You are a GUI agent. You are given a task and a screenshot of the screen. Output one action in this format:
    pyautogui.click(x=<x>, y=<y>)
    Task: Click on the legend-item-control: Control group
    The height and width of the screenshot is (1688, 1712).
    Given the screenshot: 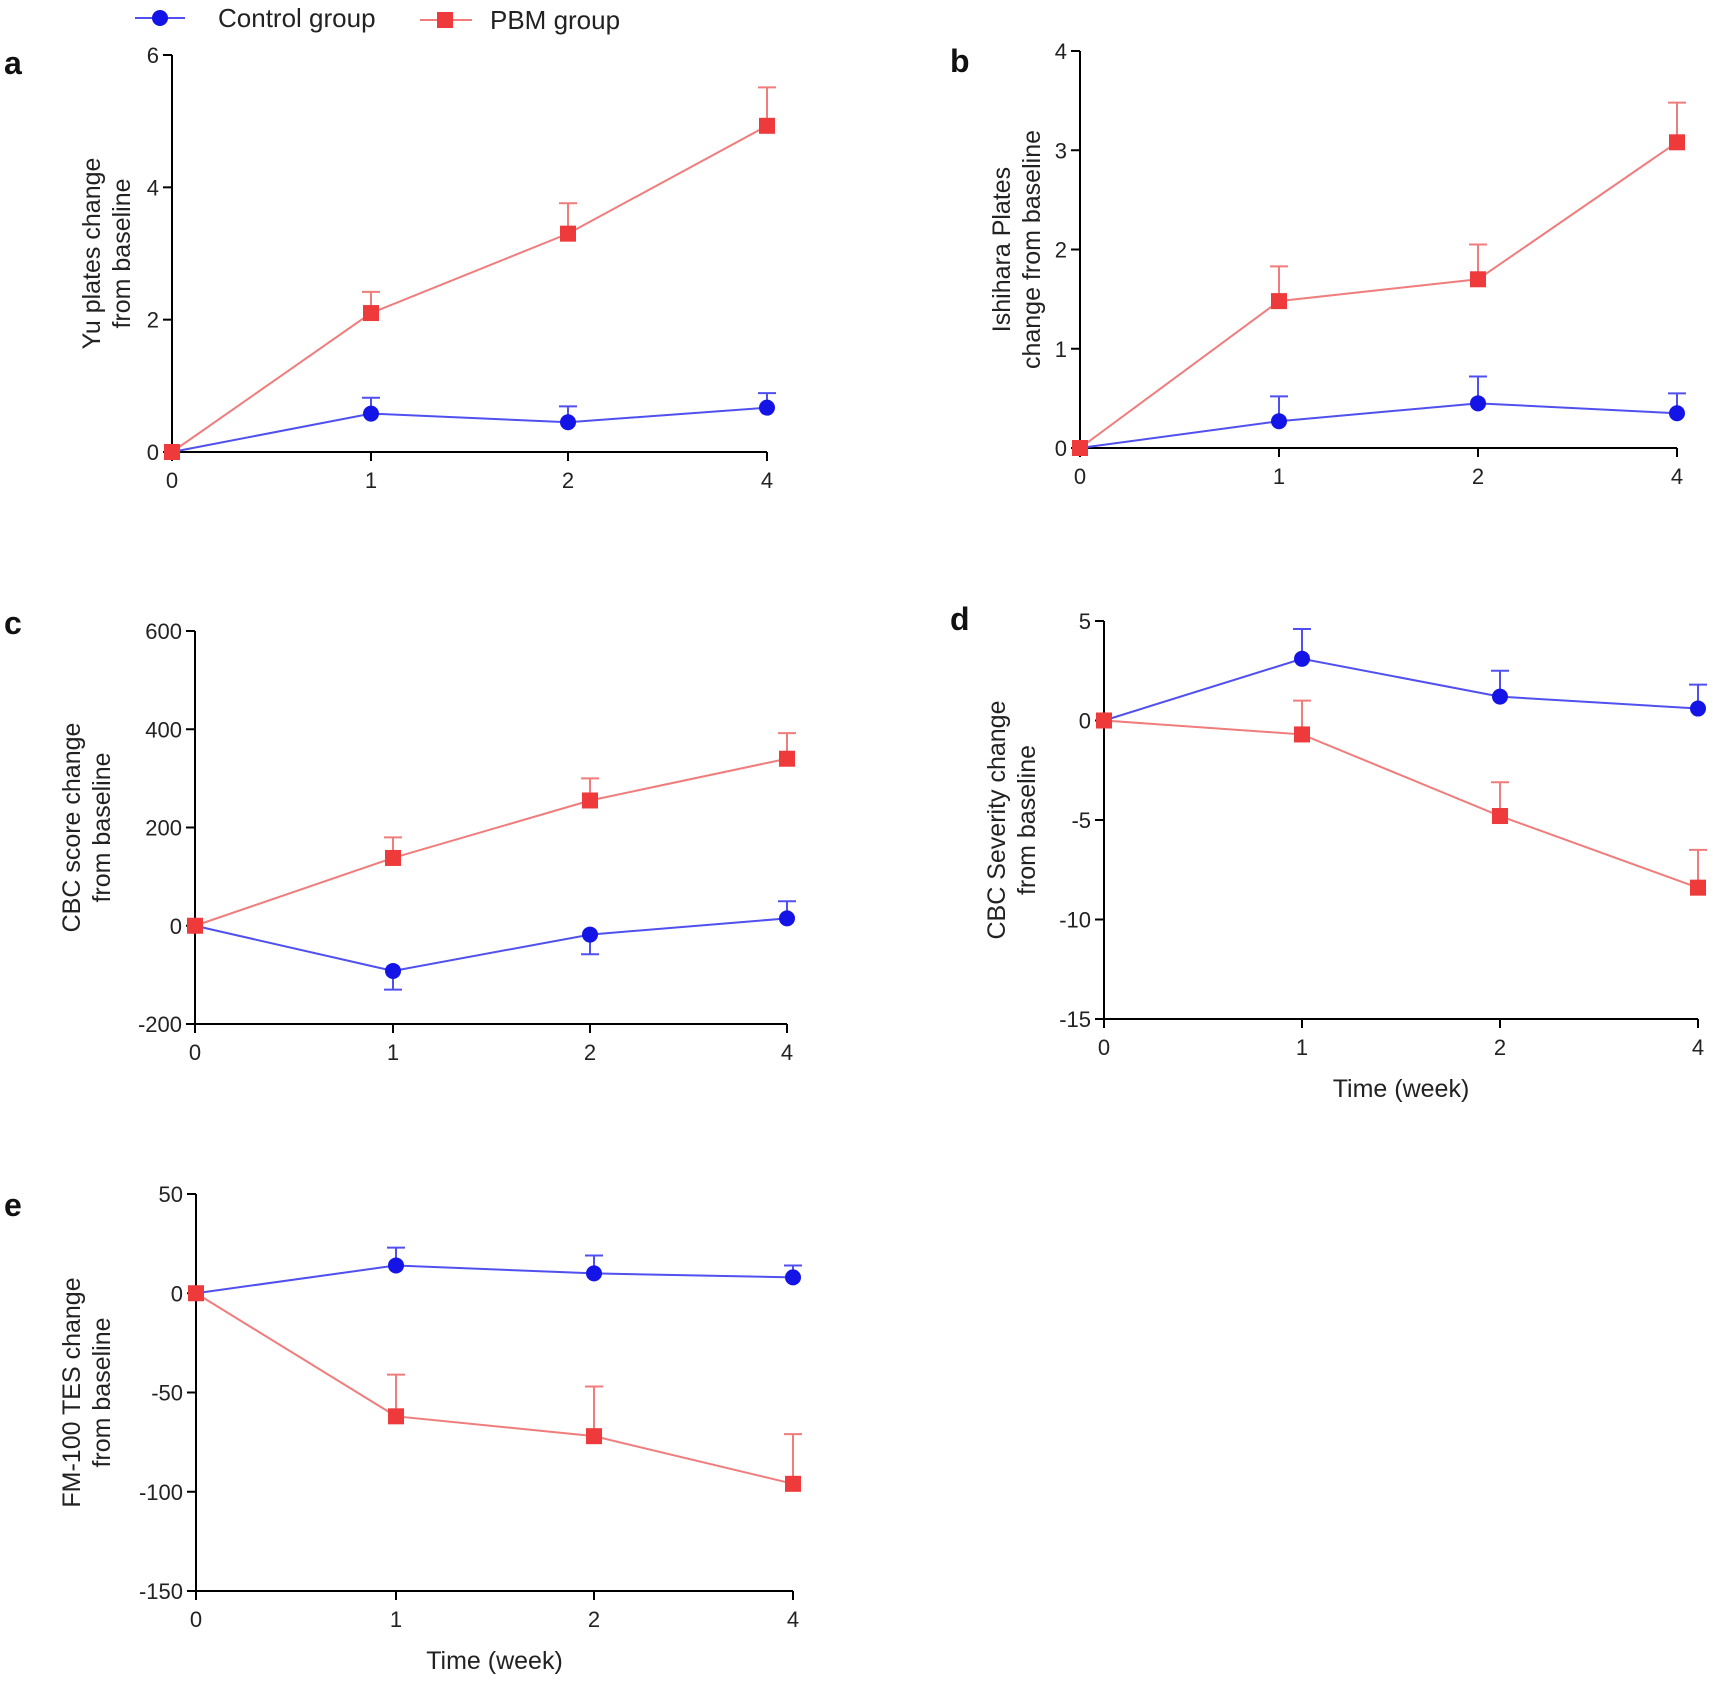 What is the action you would take?
    pyautogui.click(x=255, y=18)
    